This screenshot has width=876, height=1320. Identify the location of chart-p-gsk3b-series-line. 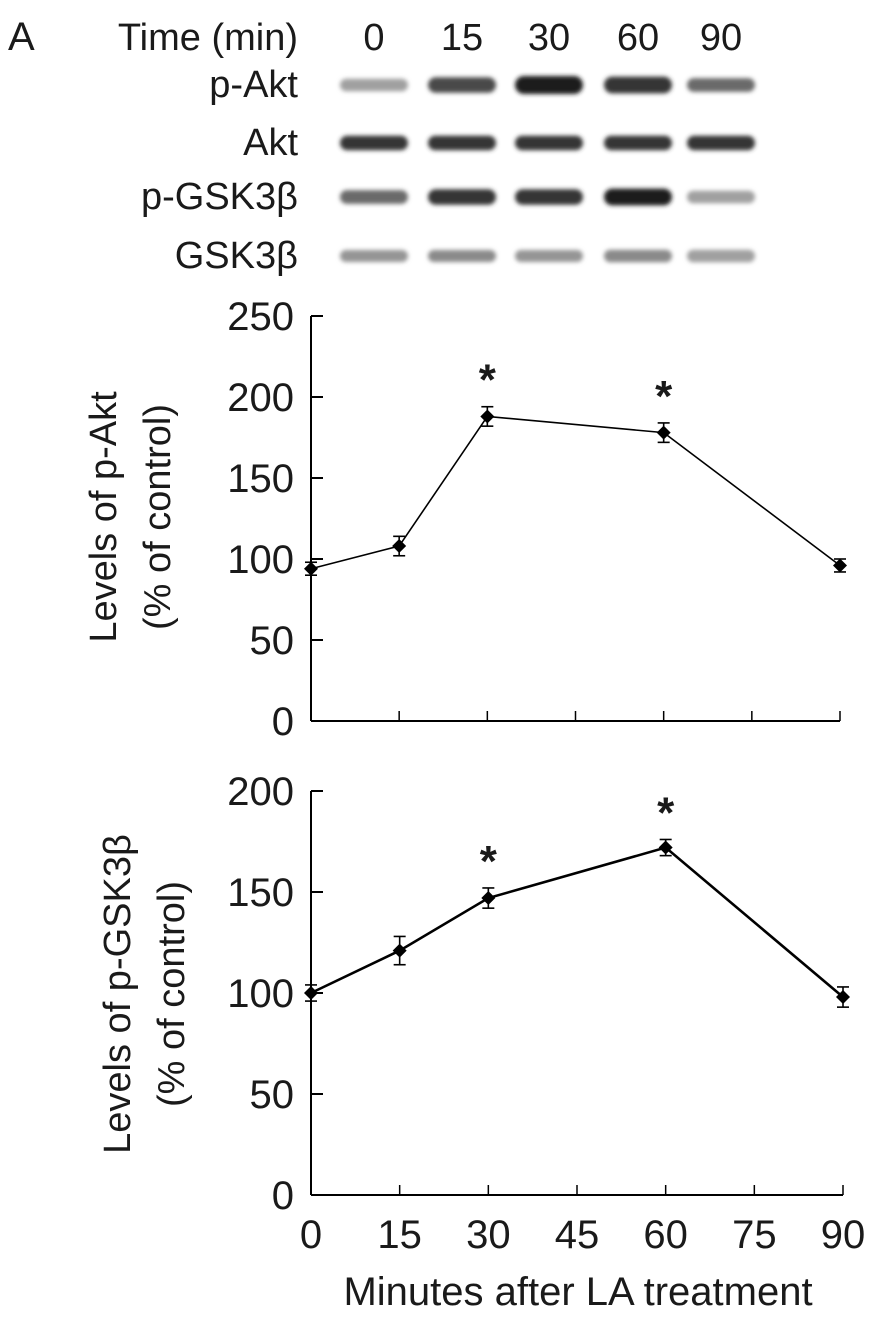
(577, 922).